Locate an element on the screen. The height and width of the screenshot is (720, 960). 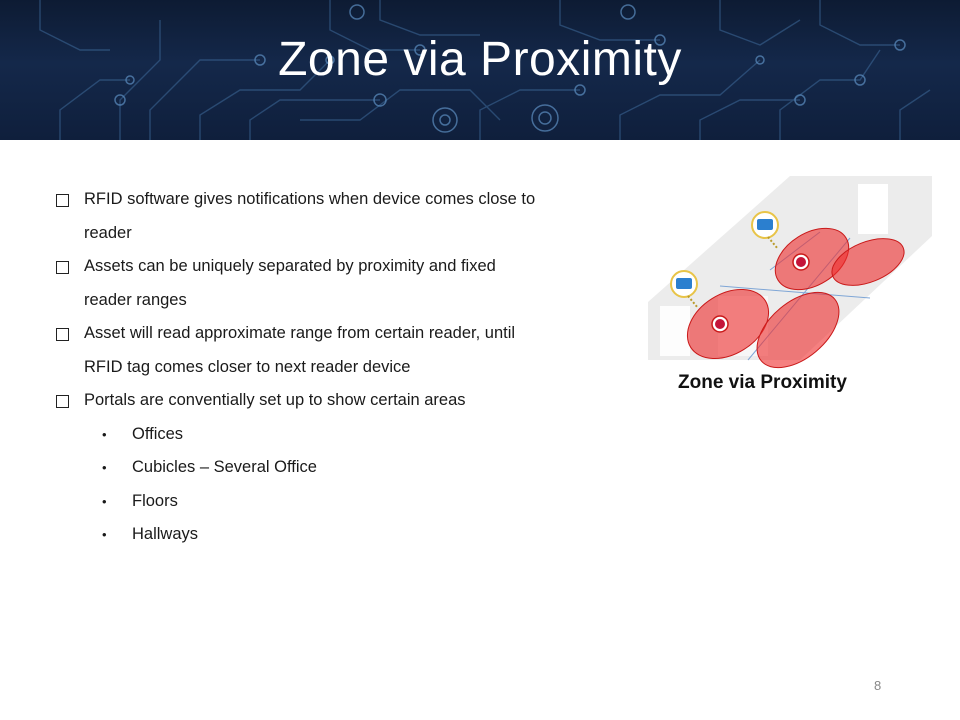
bullet-text-continued: reader ranges is located at coordinates (135, 300).